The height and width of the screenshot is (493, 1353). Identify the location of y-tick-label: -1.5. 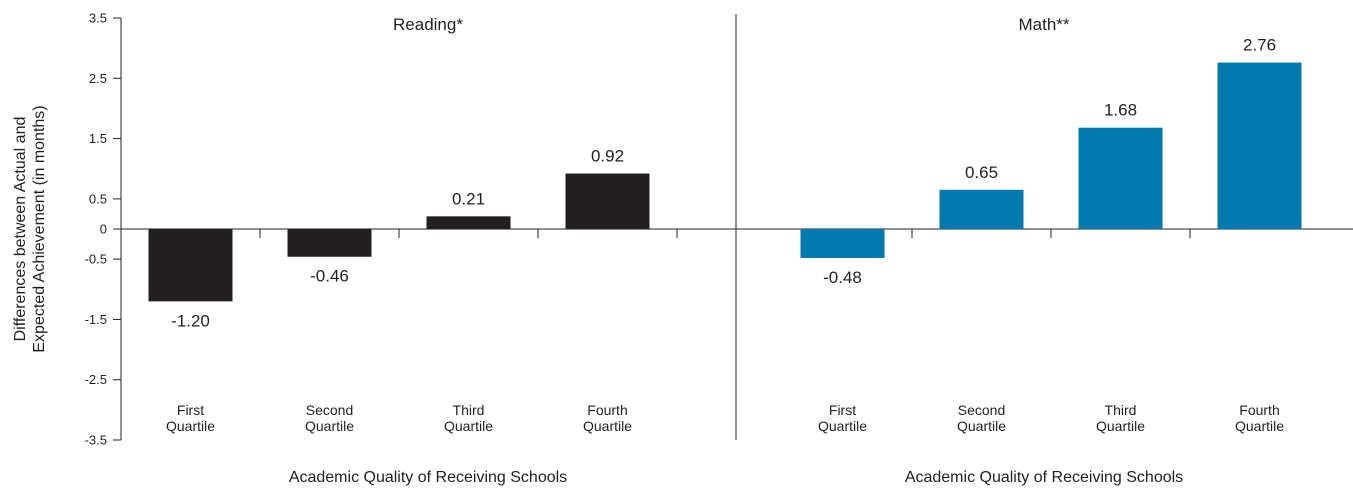
(96, 319).